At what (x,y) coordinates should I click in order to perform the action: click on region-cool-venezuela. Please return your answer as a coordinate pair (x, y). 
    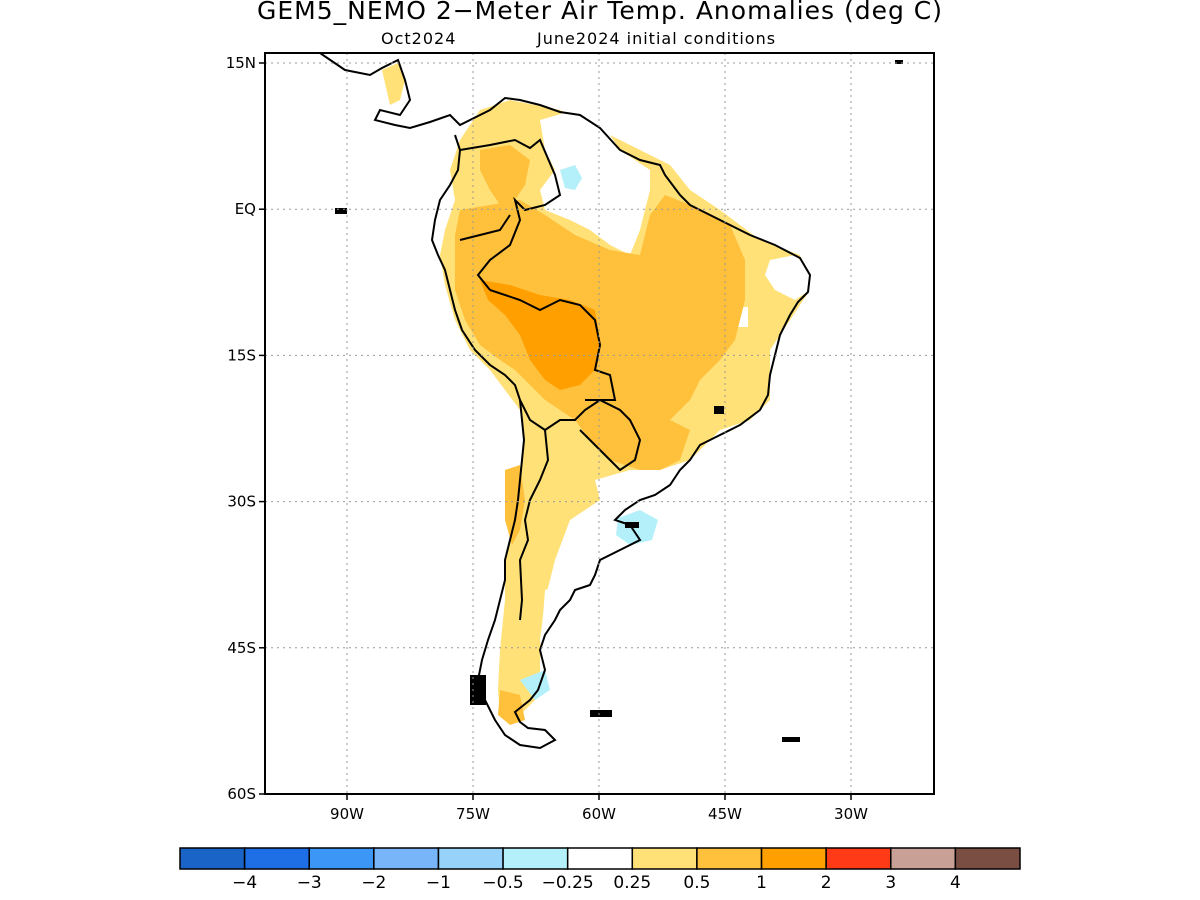
    Looking at the image, I should click on (571, 177).